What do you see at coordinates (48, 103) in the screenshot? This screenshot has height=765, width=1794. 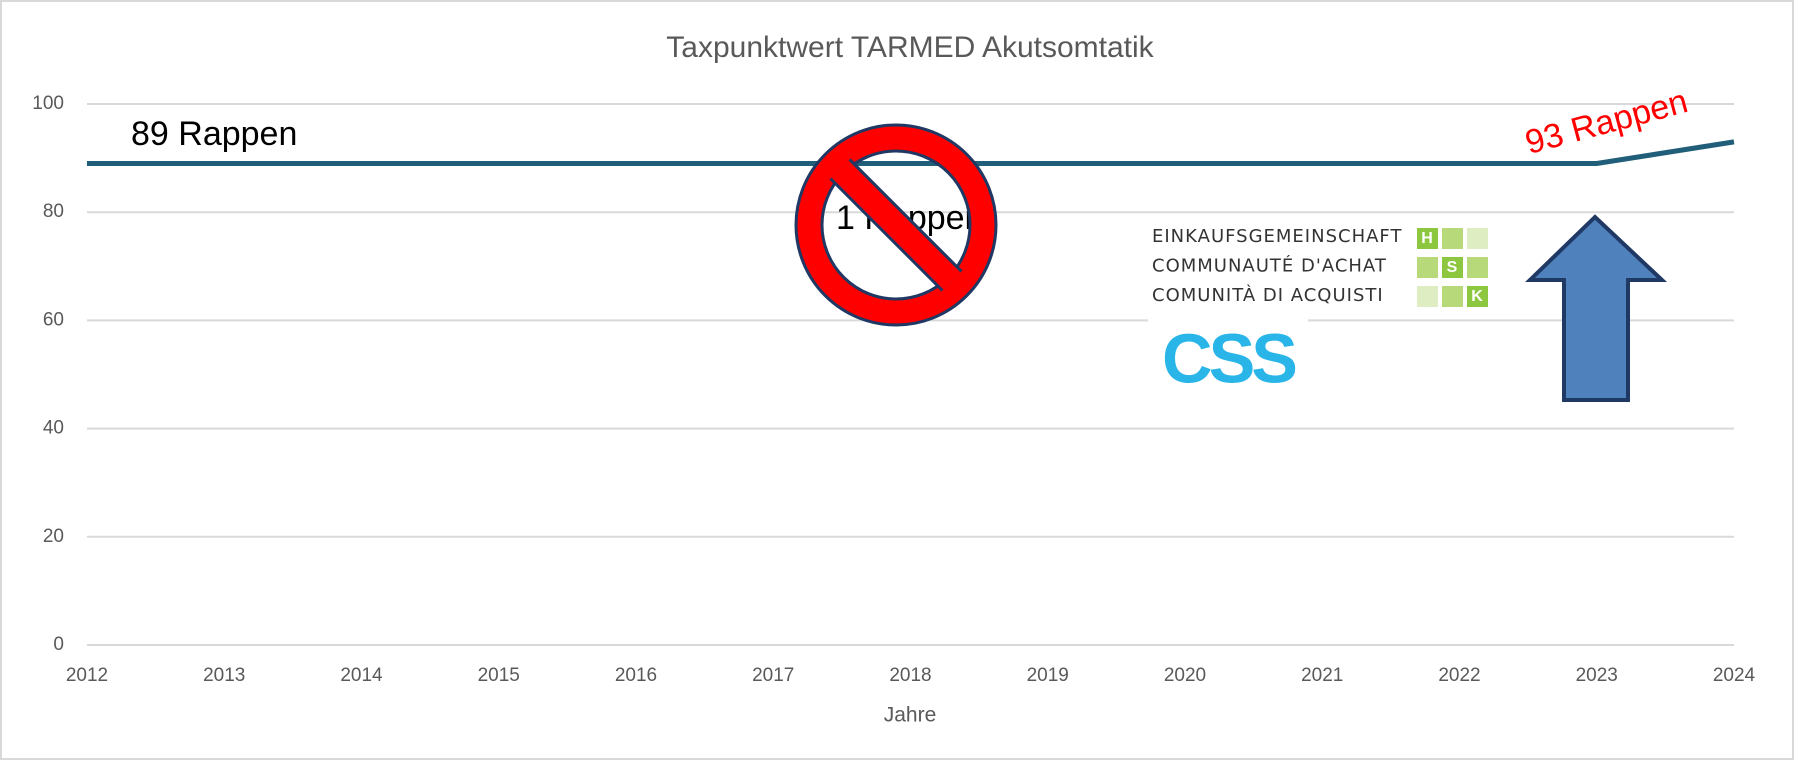 I see `y-tick-label: 100` at bounding box center [48, 103].